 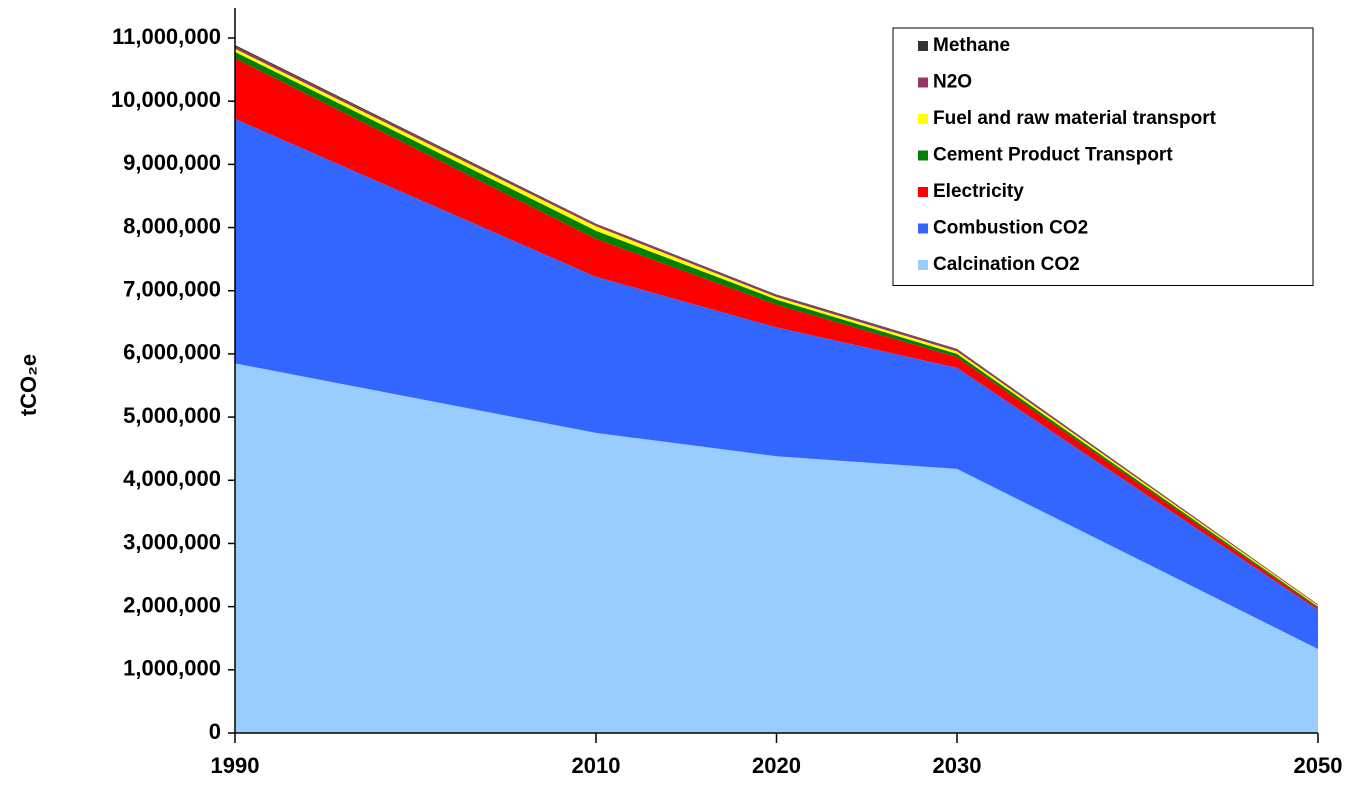 What do you see at coordinates (28, 385) in the screenshot?
I see `y-axis-label: tCO₂e` at bounding box center [28, 385].